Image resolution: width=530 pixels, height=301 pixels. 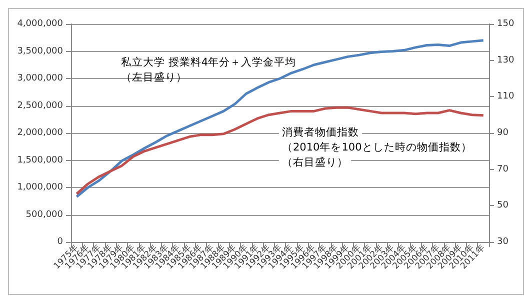 I want to click on y-tick-label: 2,500,000, so click(x=40, y=105).